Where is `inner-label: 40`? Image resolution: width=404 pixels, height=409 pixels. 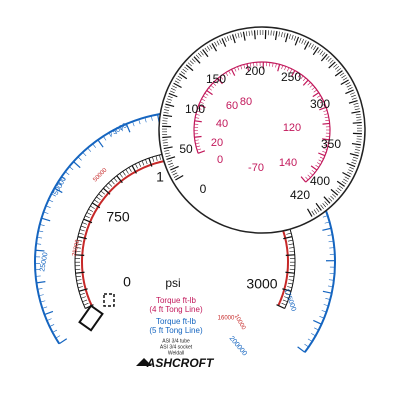 inner-label: 40 is located at coordinates (222, 124).